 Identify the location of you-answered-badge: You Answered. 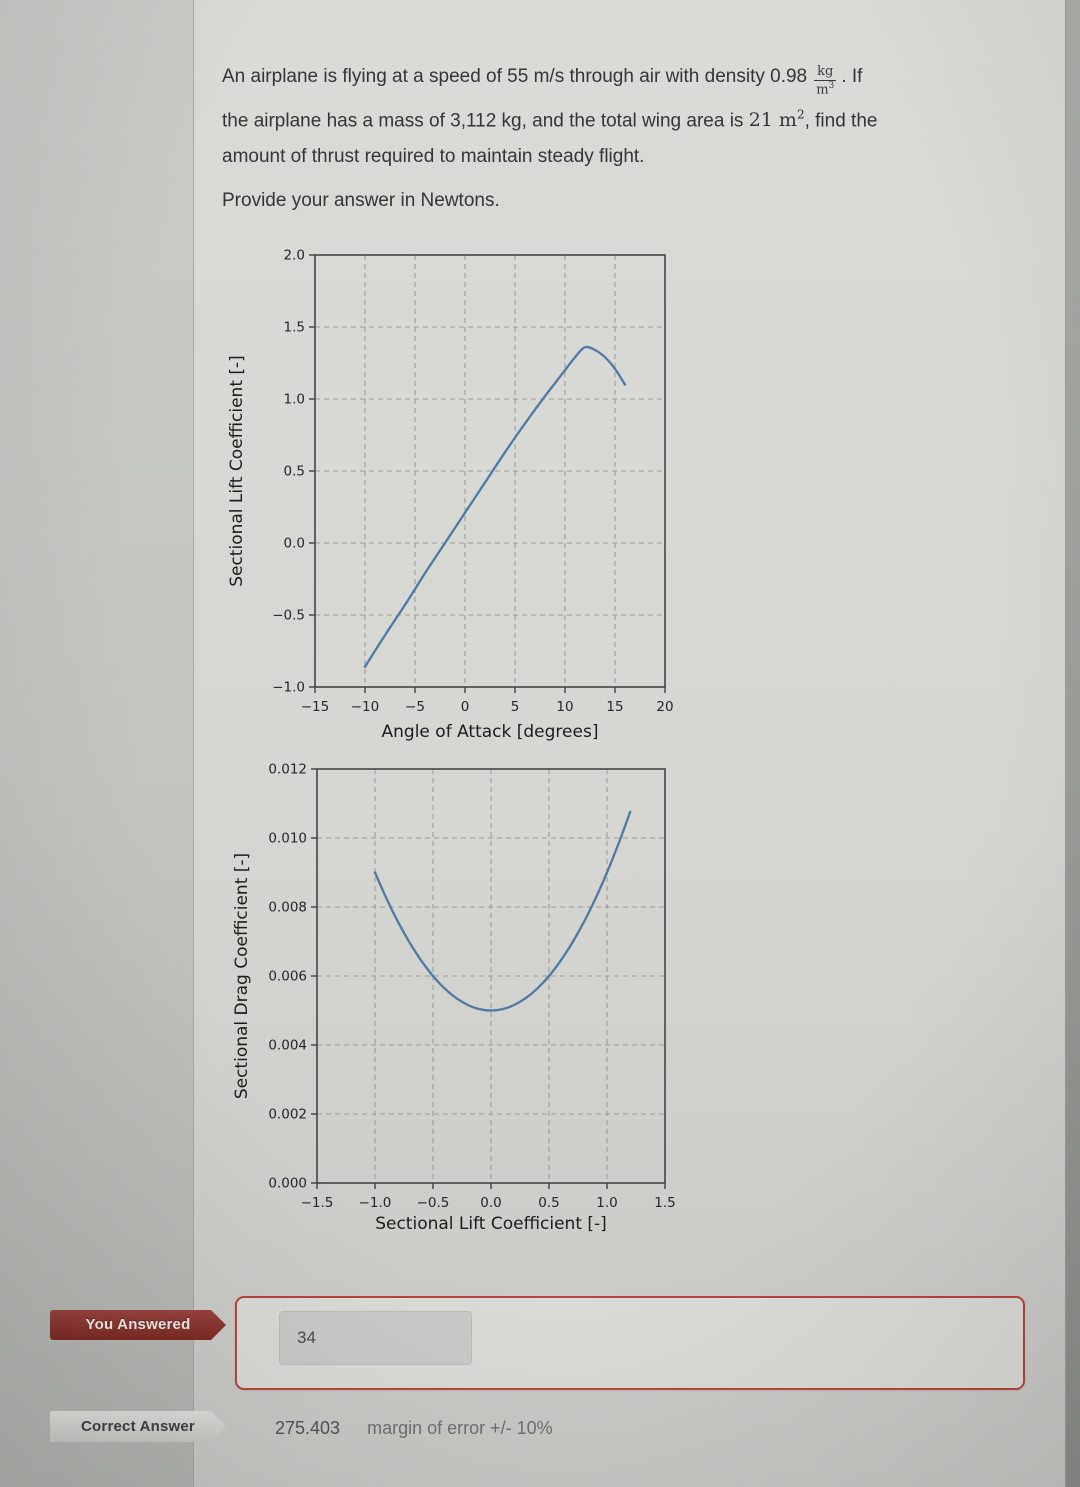
(138, 1325).